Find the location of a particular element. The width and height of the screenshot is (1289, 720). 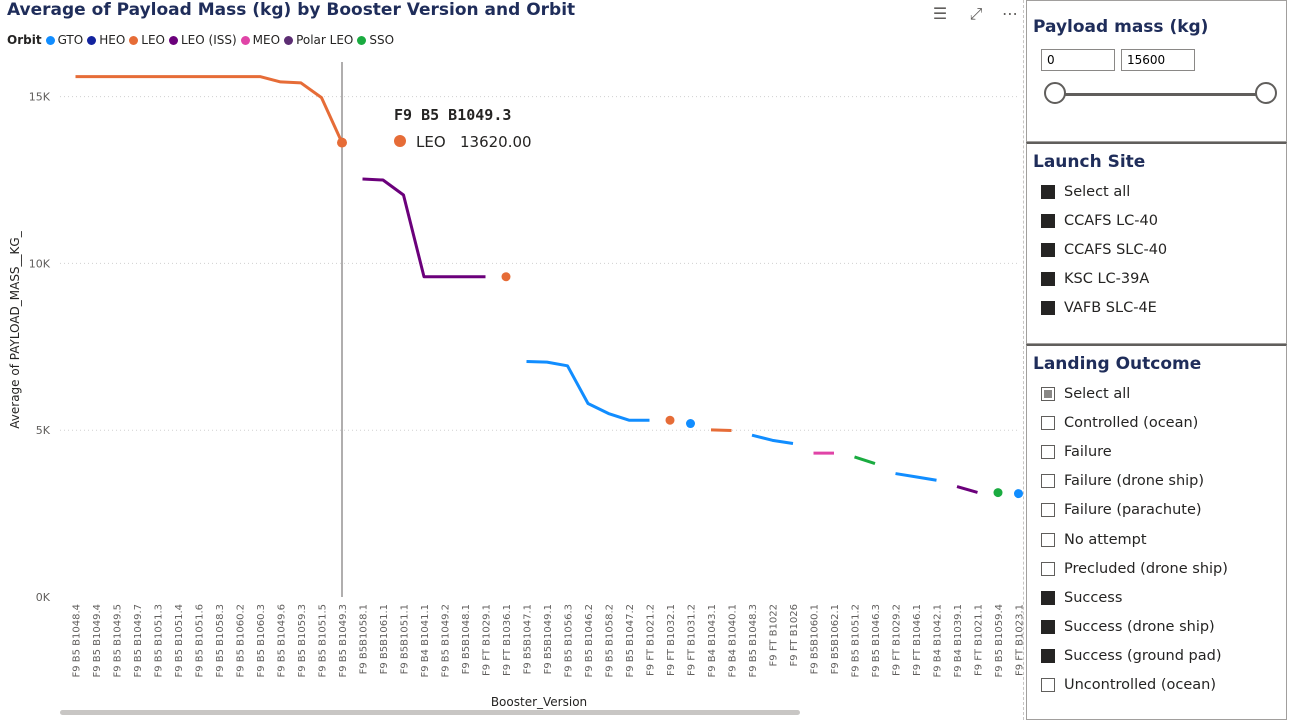

x-tick-label: F9 B5 B1051.5 is located at coordinates (323, 641).